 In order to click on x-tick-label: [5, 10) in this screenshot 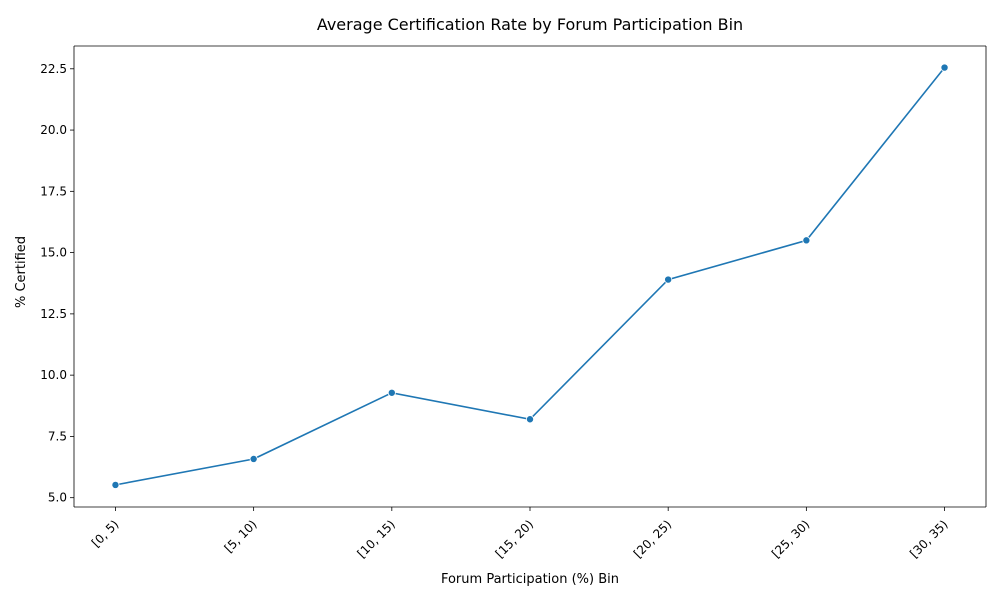, I will do `click(241, 536)`.